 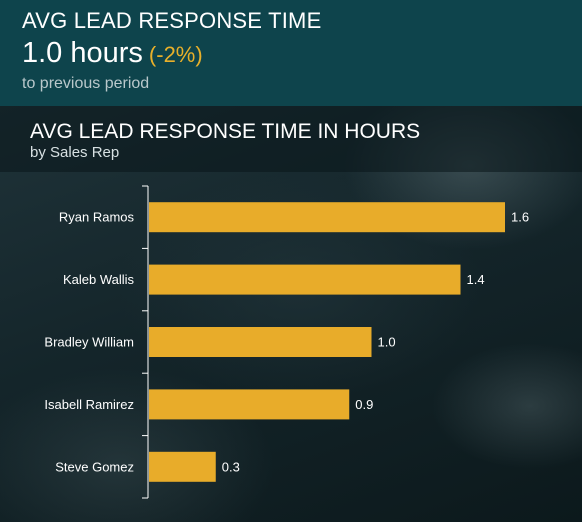 What do you see at coordinates (225, 131) in the screenshot?
I see `chart-title: AVG LEAD RESPONSE TIME IN HOURS` at bounding box center [225, 131].